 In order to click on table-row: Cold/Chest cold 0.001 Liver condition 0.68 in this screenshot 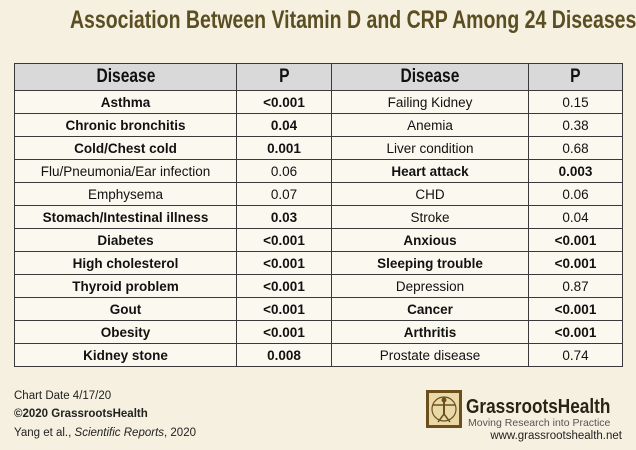, I will do `click(318, 148)`.